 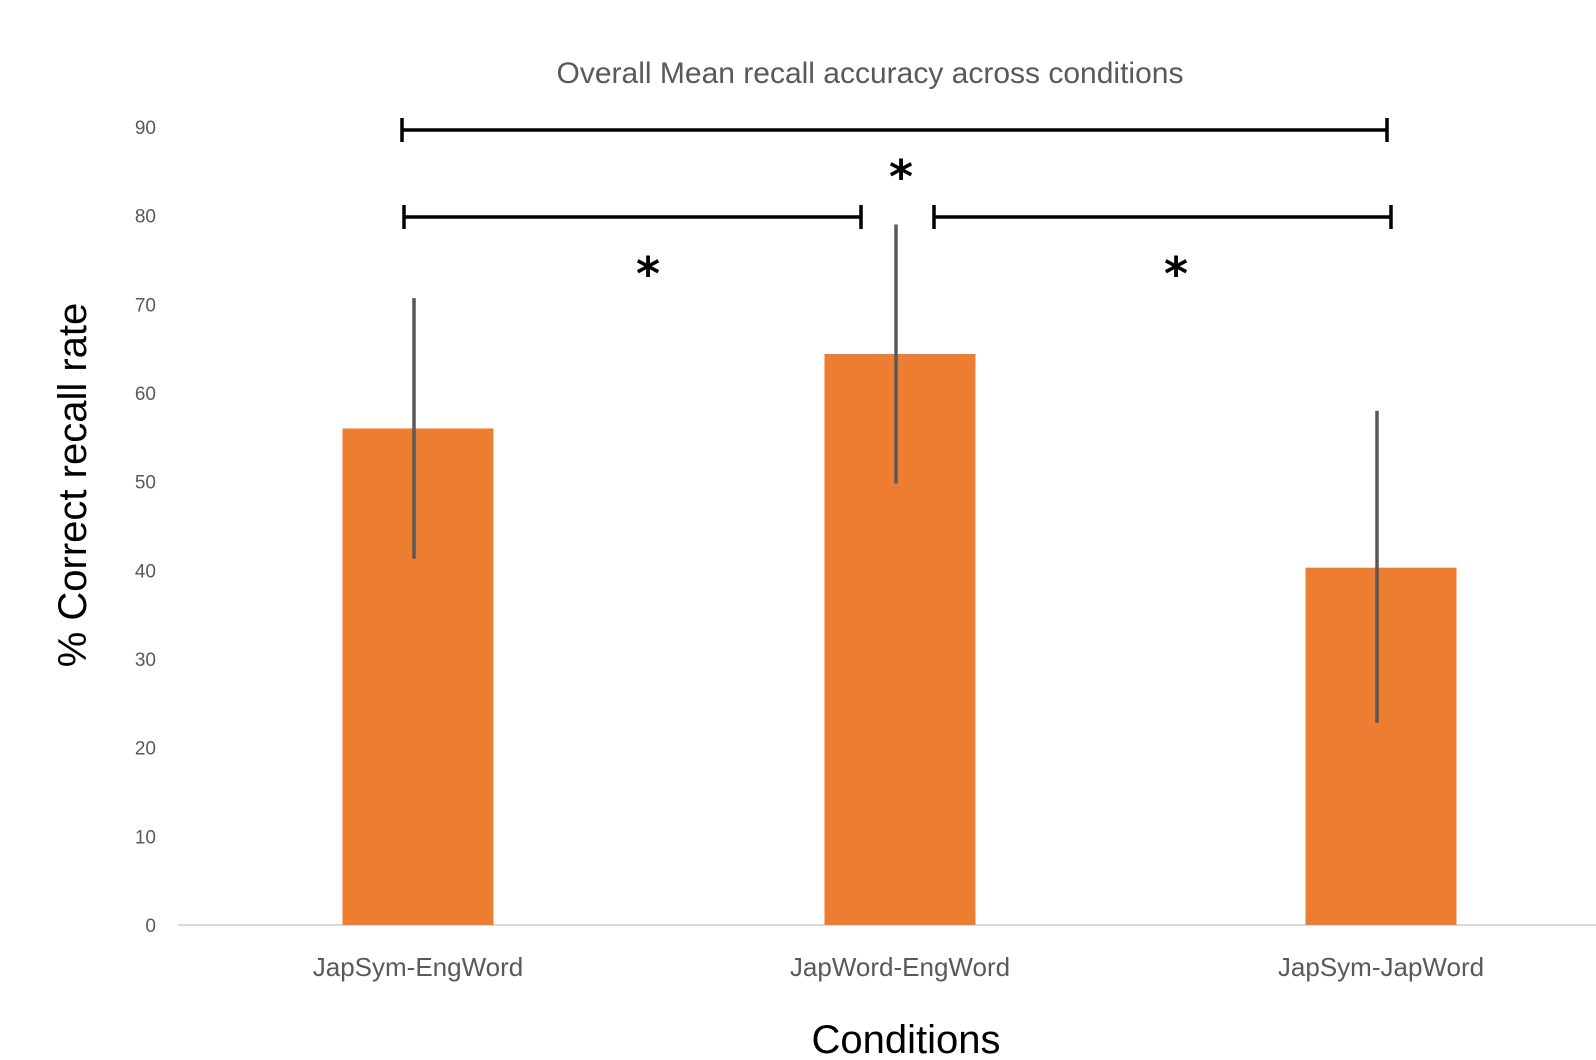 What do you see at coordinates (145, 571) in the screenshot?
I see `y-tick-label: 40` at bounding box center [145, 571].